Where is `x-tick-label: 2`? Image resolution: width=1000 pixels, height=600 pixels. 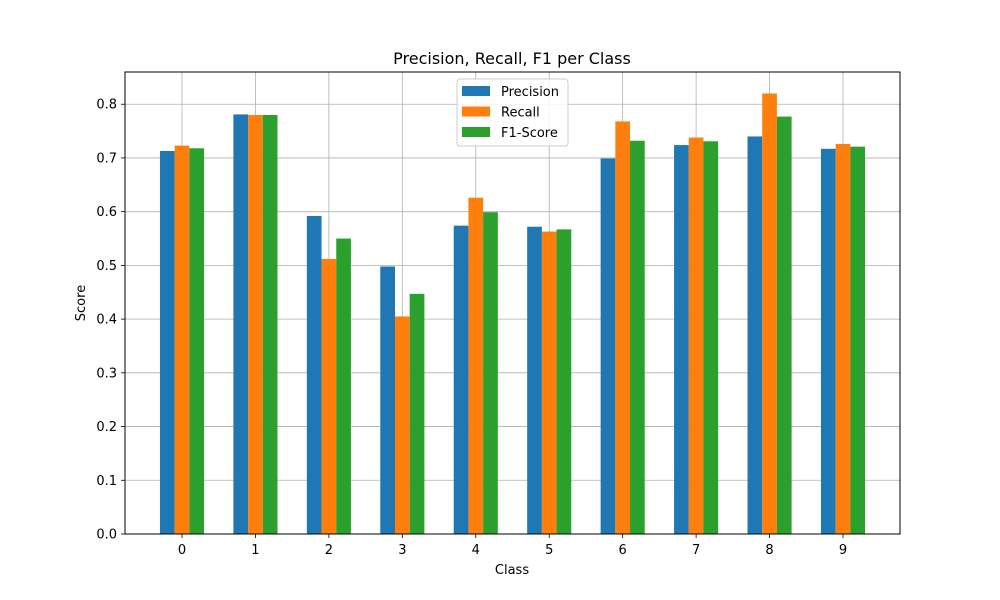
x-tick-label: 2 is located at coordinates (329, 550).